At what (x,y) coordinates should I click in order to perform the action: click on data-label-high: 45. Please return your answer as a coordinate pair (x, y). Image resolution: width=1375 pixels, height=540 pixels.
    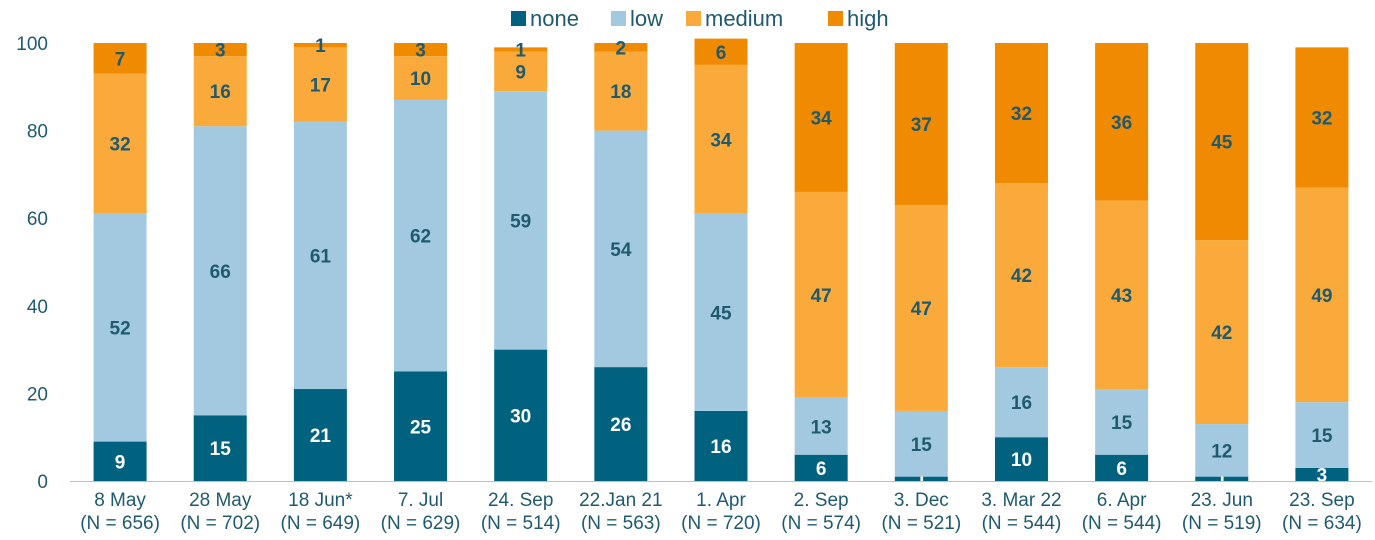
    Looking at the image, I should click on (1222, 143).